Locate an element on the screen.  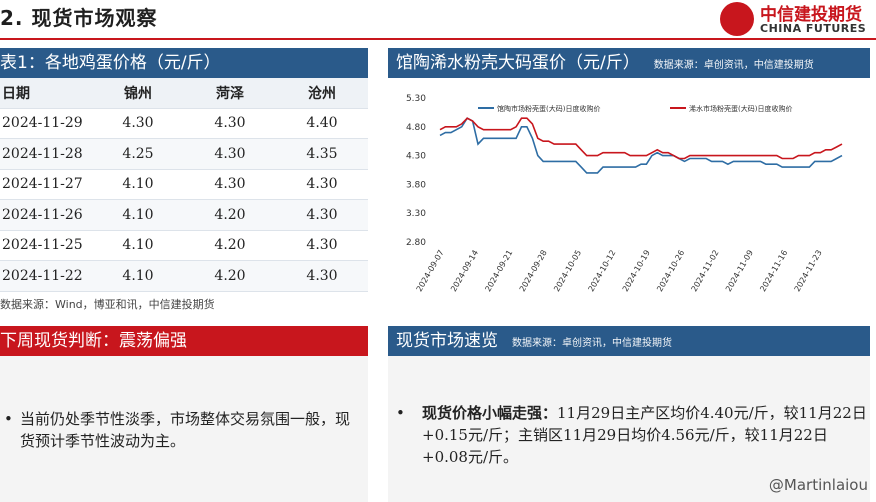
table-cell: 4.25 is located at coordinates (138, 153).